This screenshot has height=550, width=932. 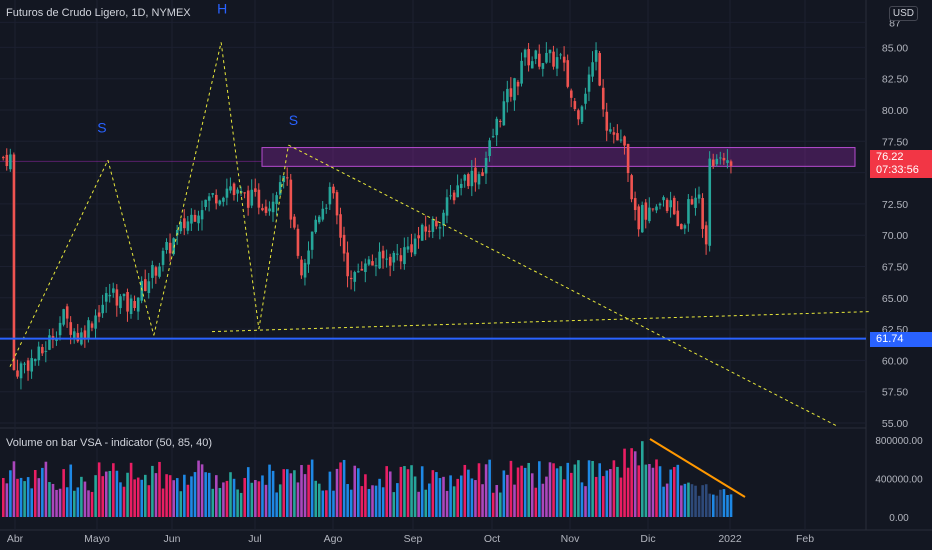 What do you see at coordinates (903, 13) in the screenshot?
I see `currency-button: USD` at bounding box center [903, 13].